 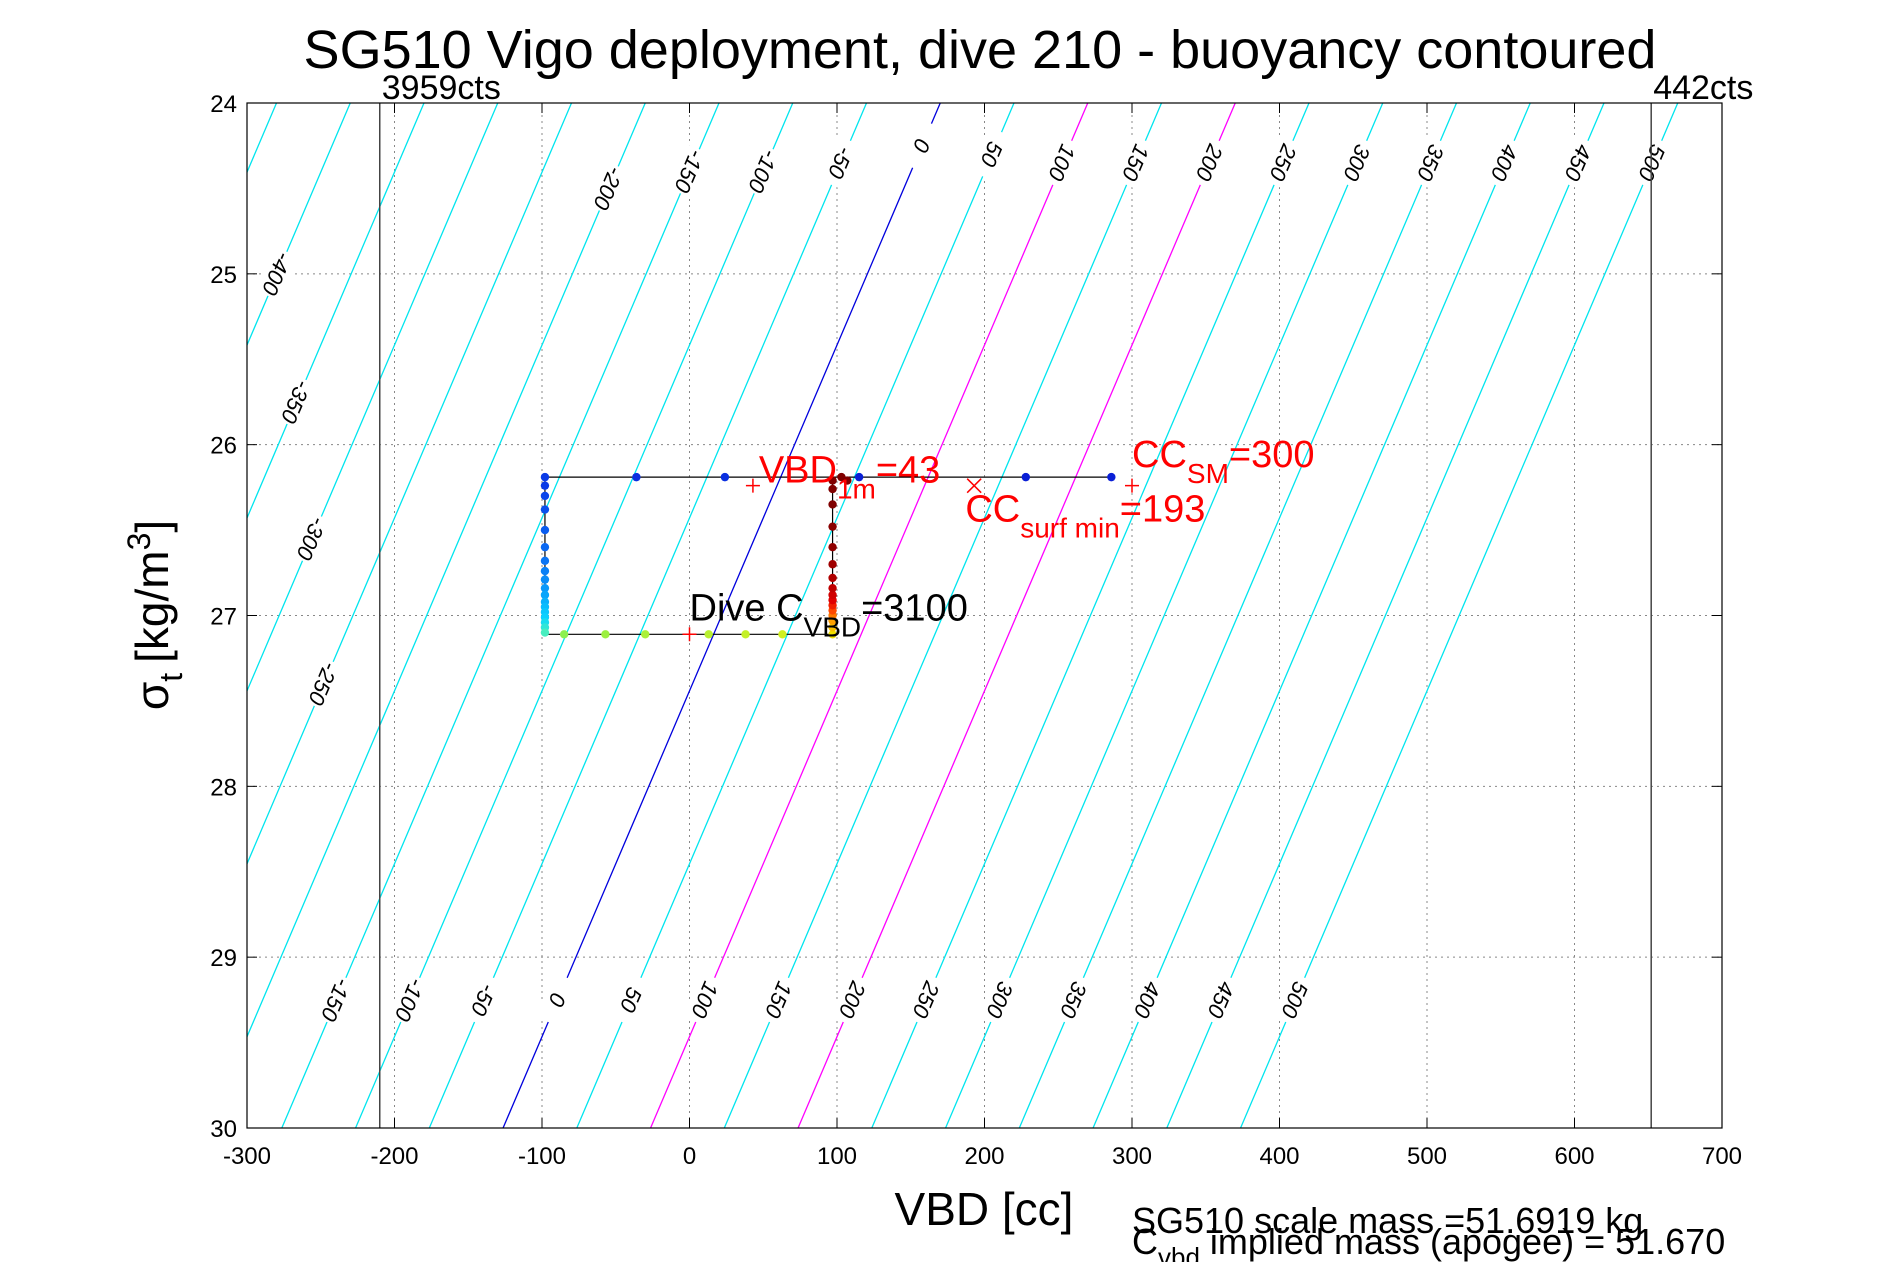 What do you see at coordinates (1145, 1241) in the screenshot?
I see `implied-mass-symbol: C` at bounding box center [1145, 1241].